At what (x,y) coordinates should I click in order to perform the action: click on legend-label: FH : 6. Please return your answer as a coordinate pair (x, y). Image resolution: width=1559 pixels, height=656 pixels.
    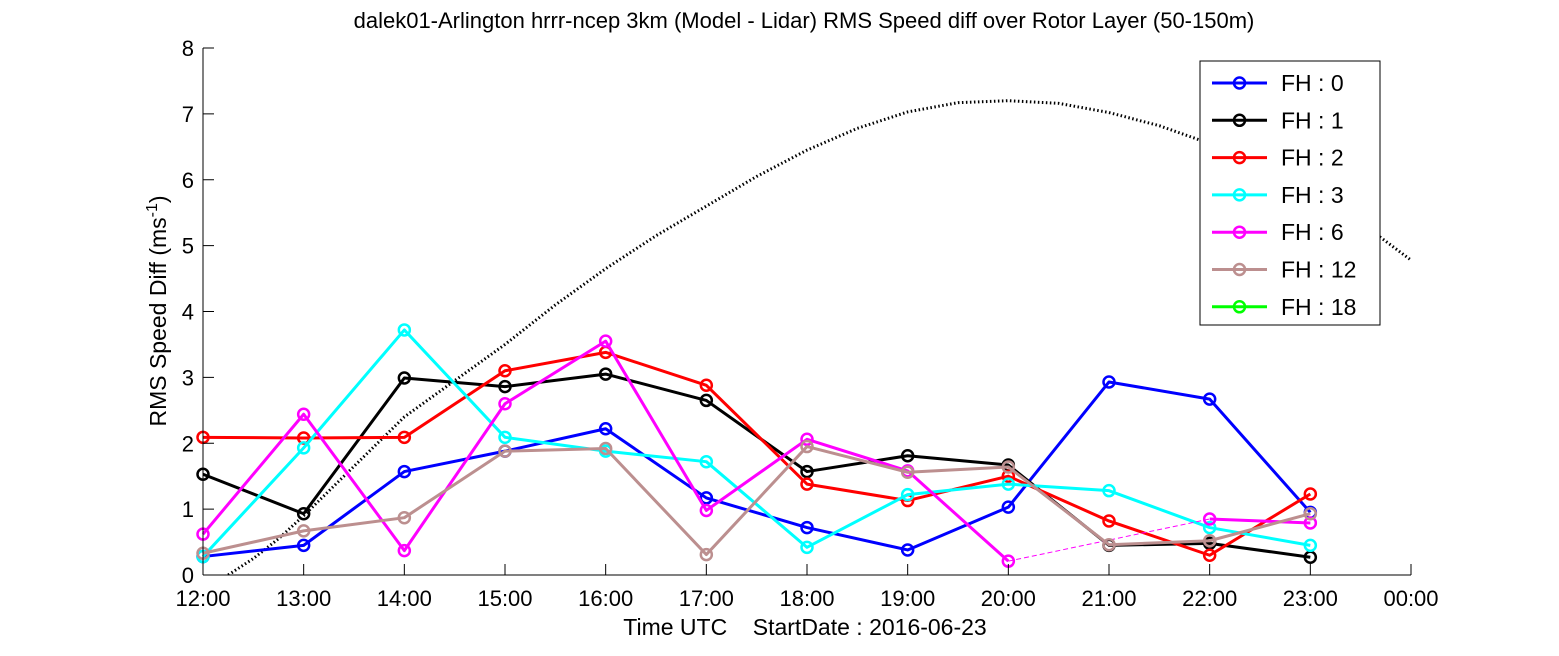
    Looking at the image, I should click on (1312, 232).